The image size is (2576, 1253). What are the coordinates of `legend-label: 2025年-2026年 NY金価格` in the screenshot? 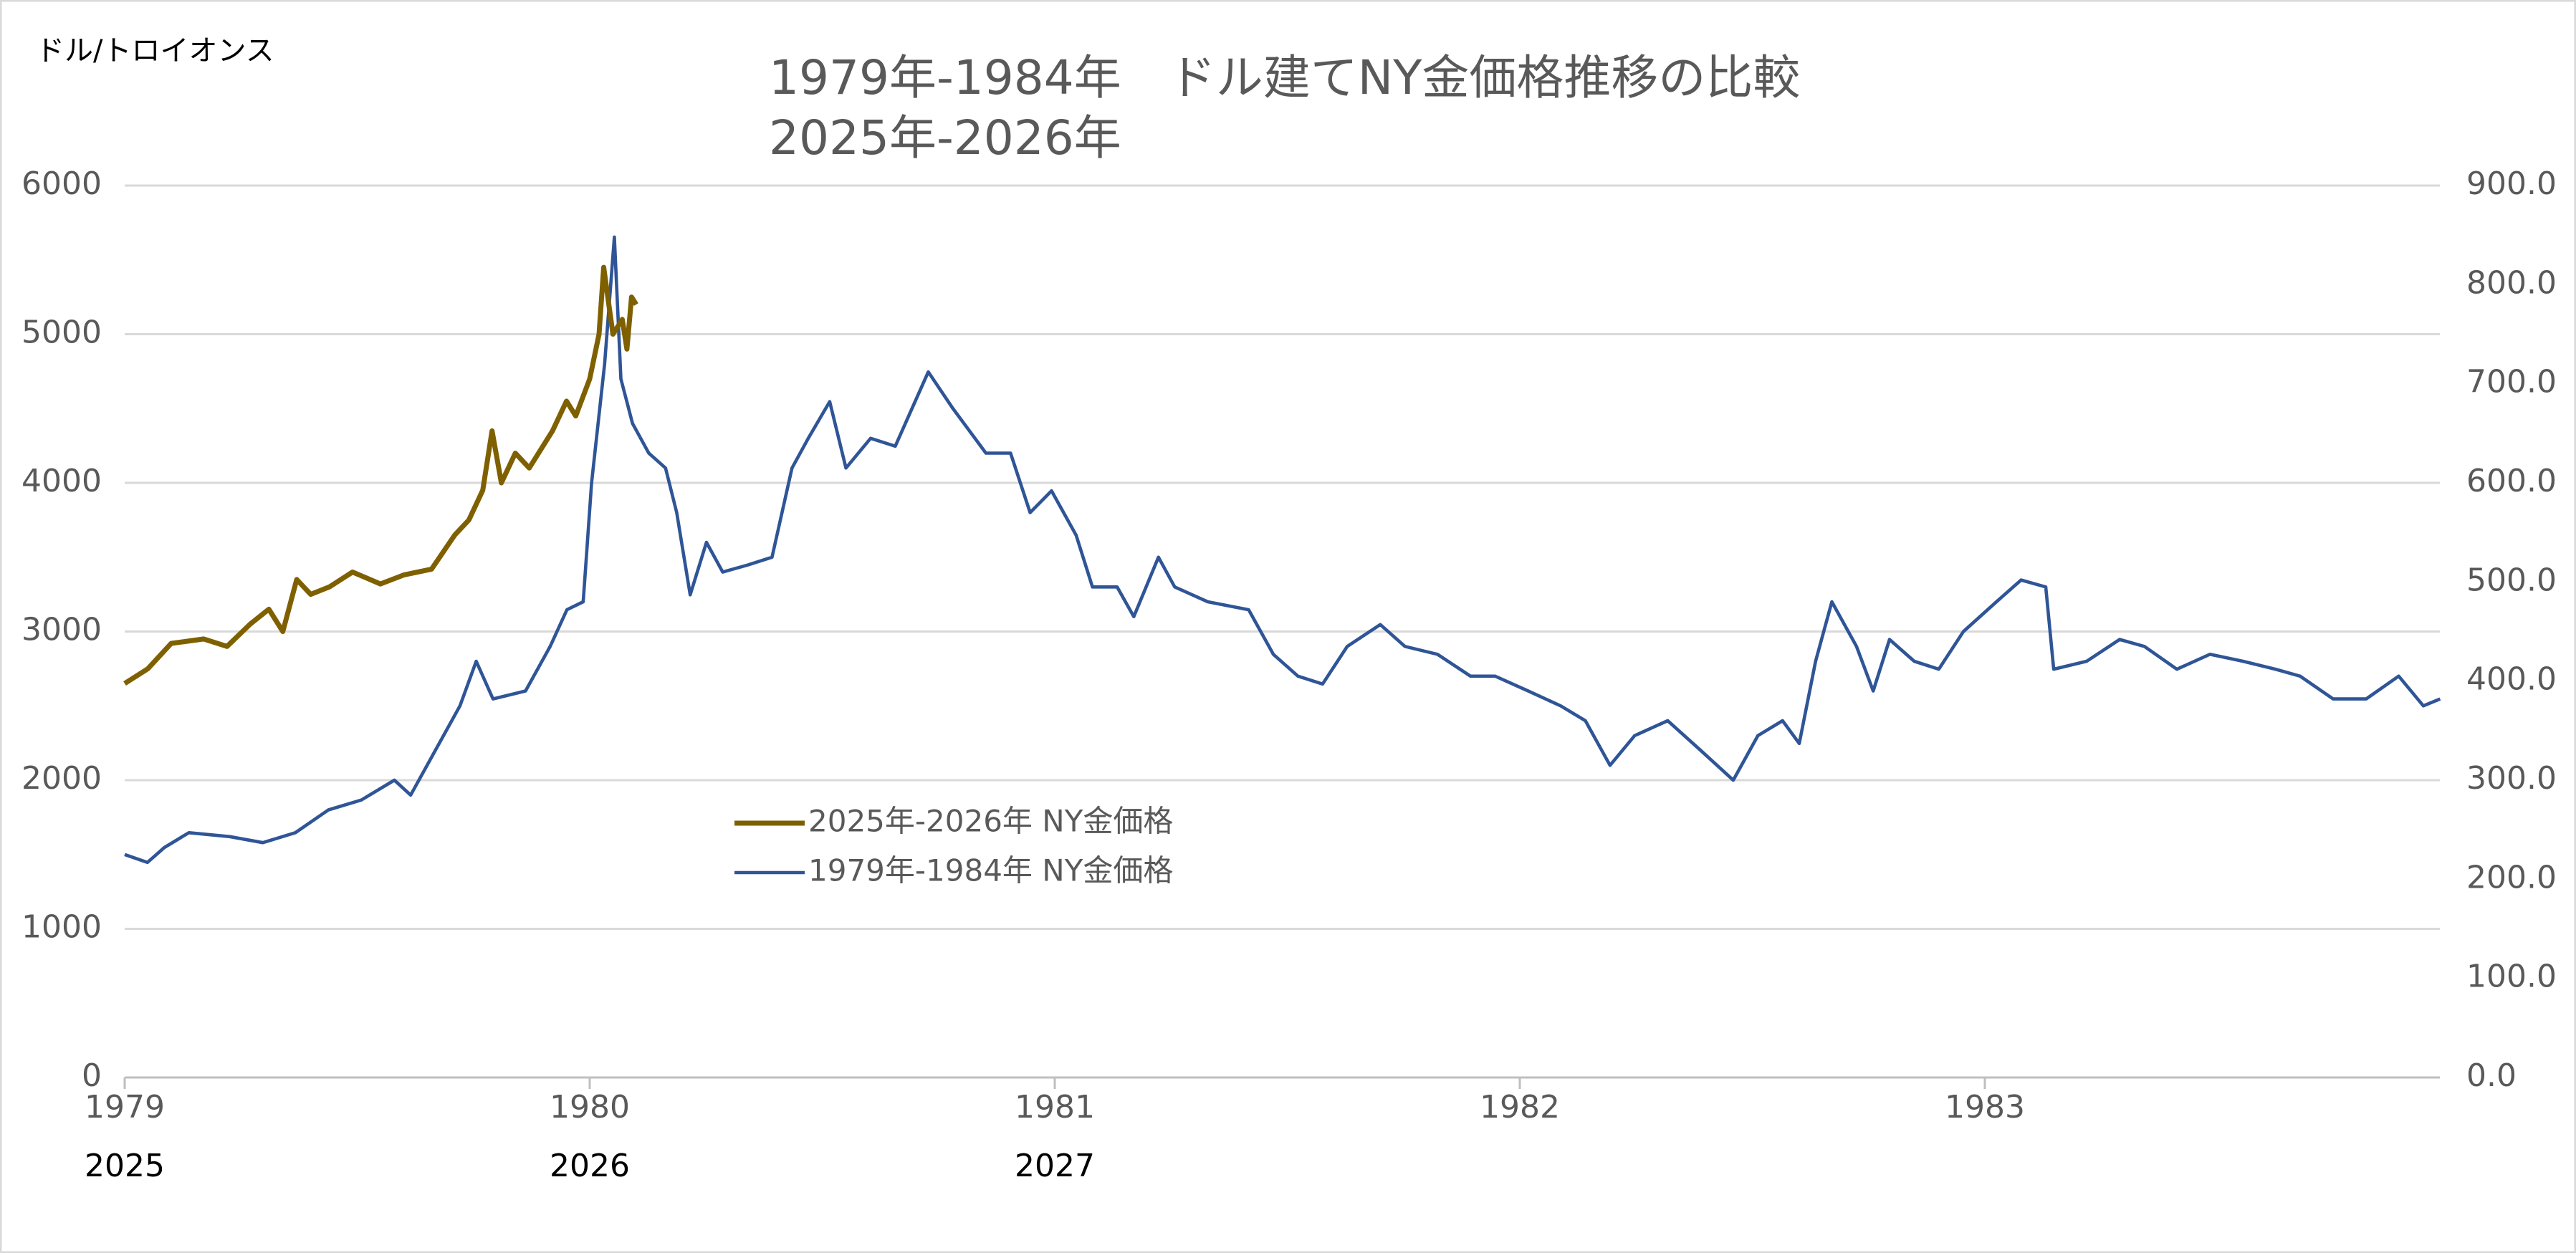 It's located at (990, 821).